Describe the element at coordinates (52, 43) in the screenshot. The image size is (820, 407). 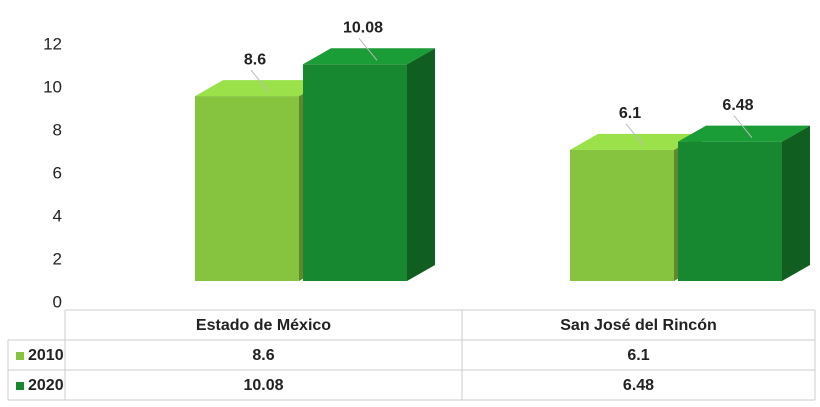
I see `y-tick-label: 12` at that location.